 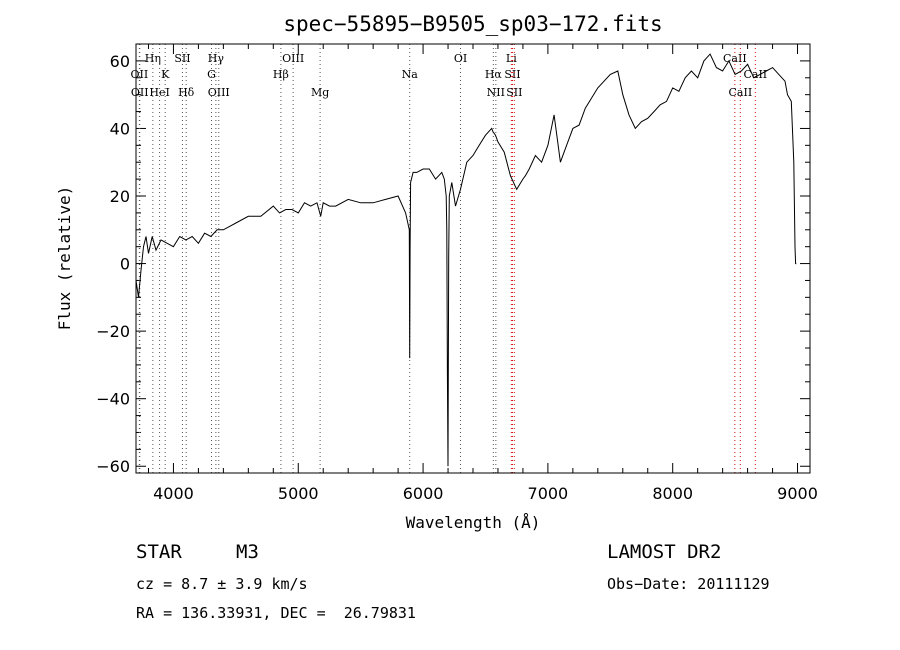 I want to click on y-tick-label: −60, so click(x=113, y=466).